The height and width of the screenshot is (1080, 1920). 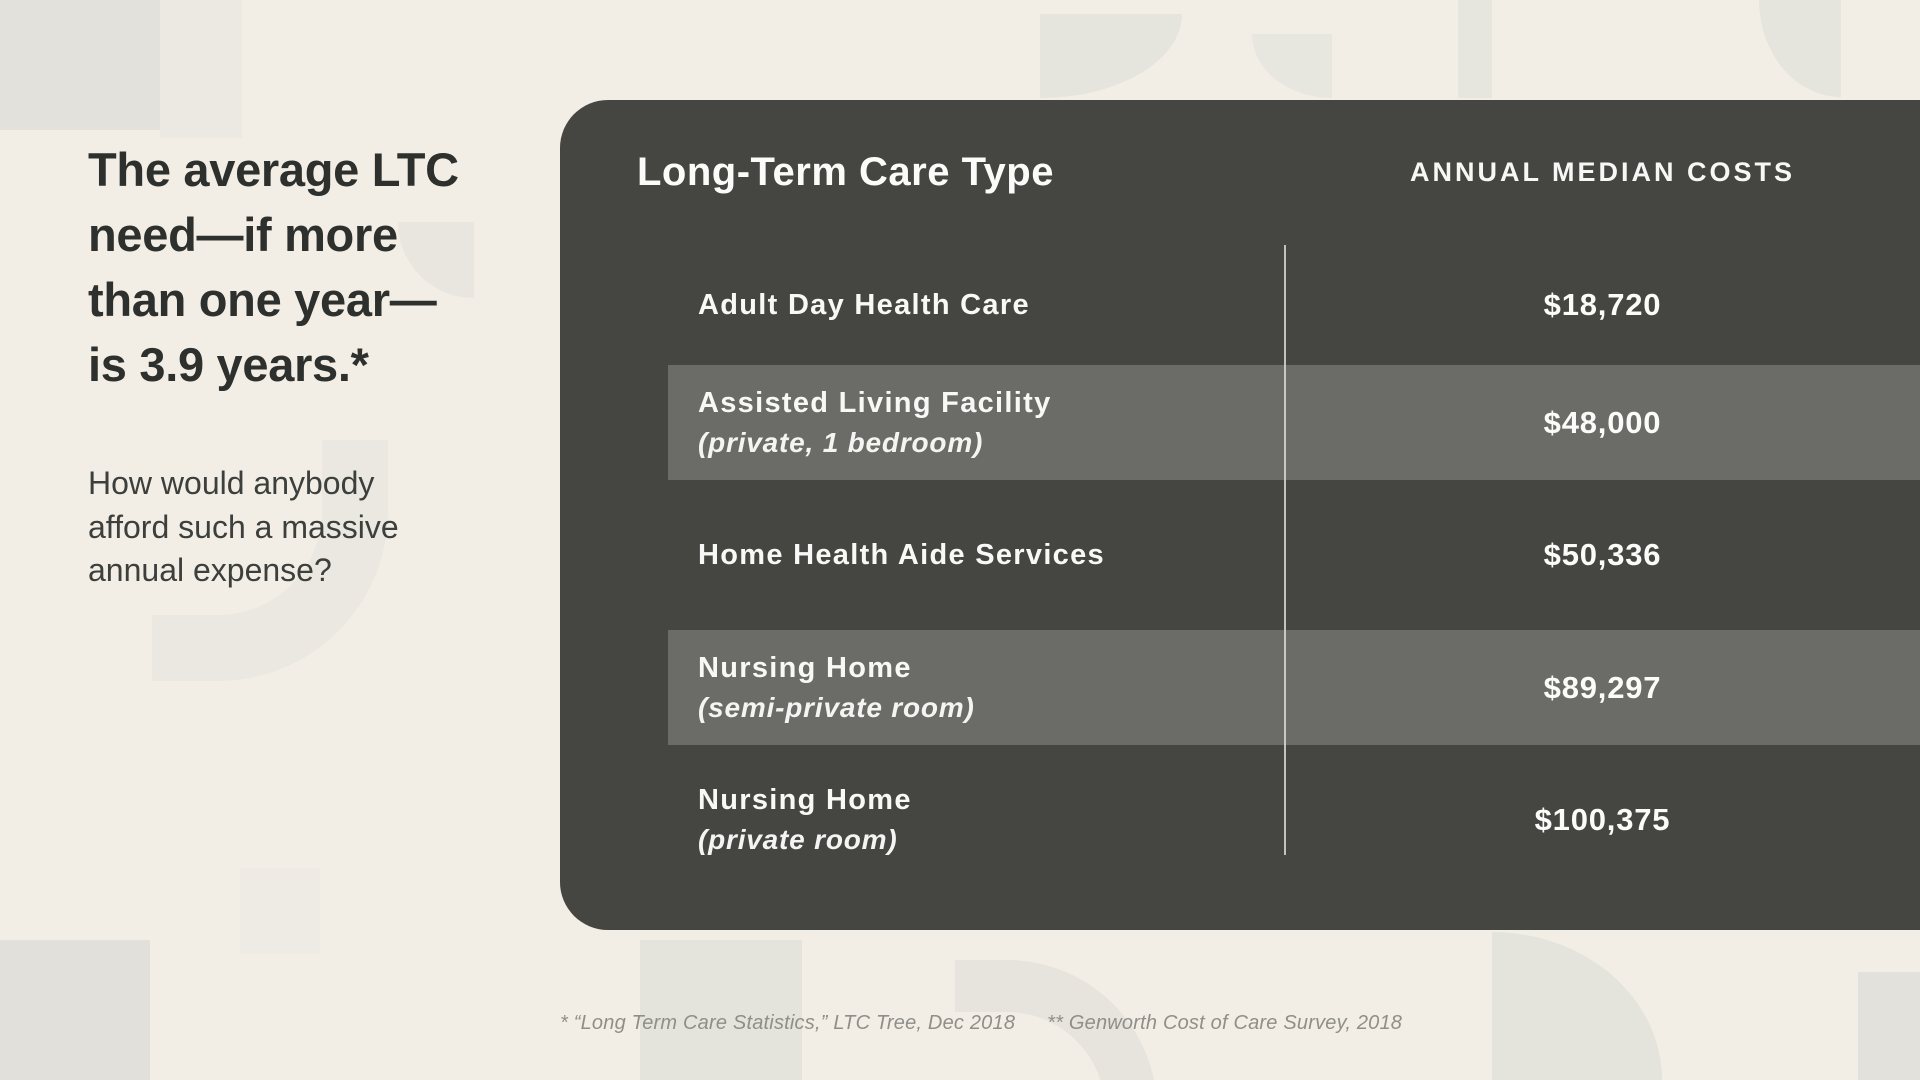 I want to click on table-row-nursing-home-private: Nursing Home (private room) $100,375, so click(x=1240, y=820).